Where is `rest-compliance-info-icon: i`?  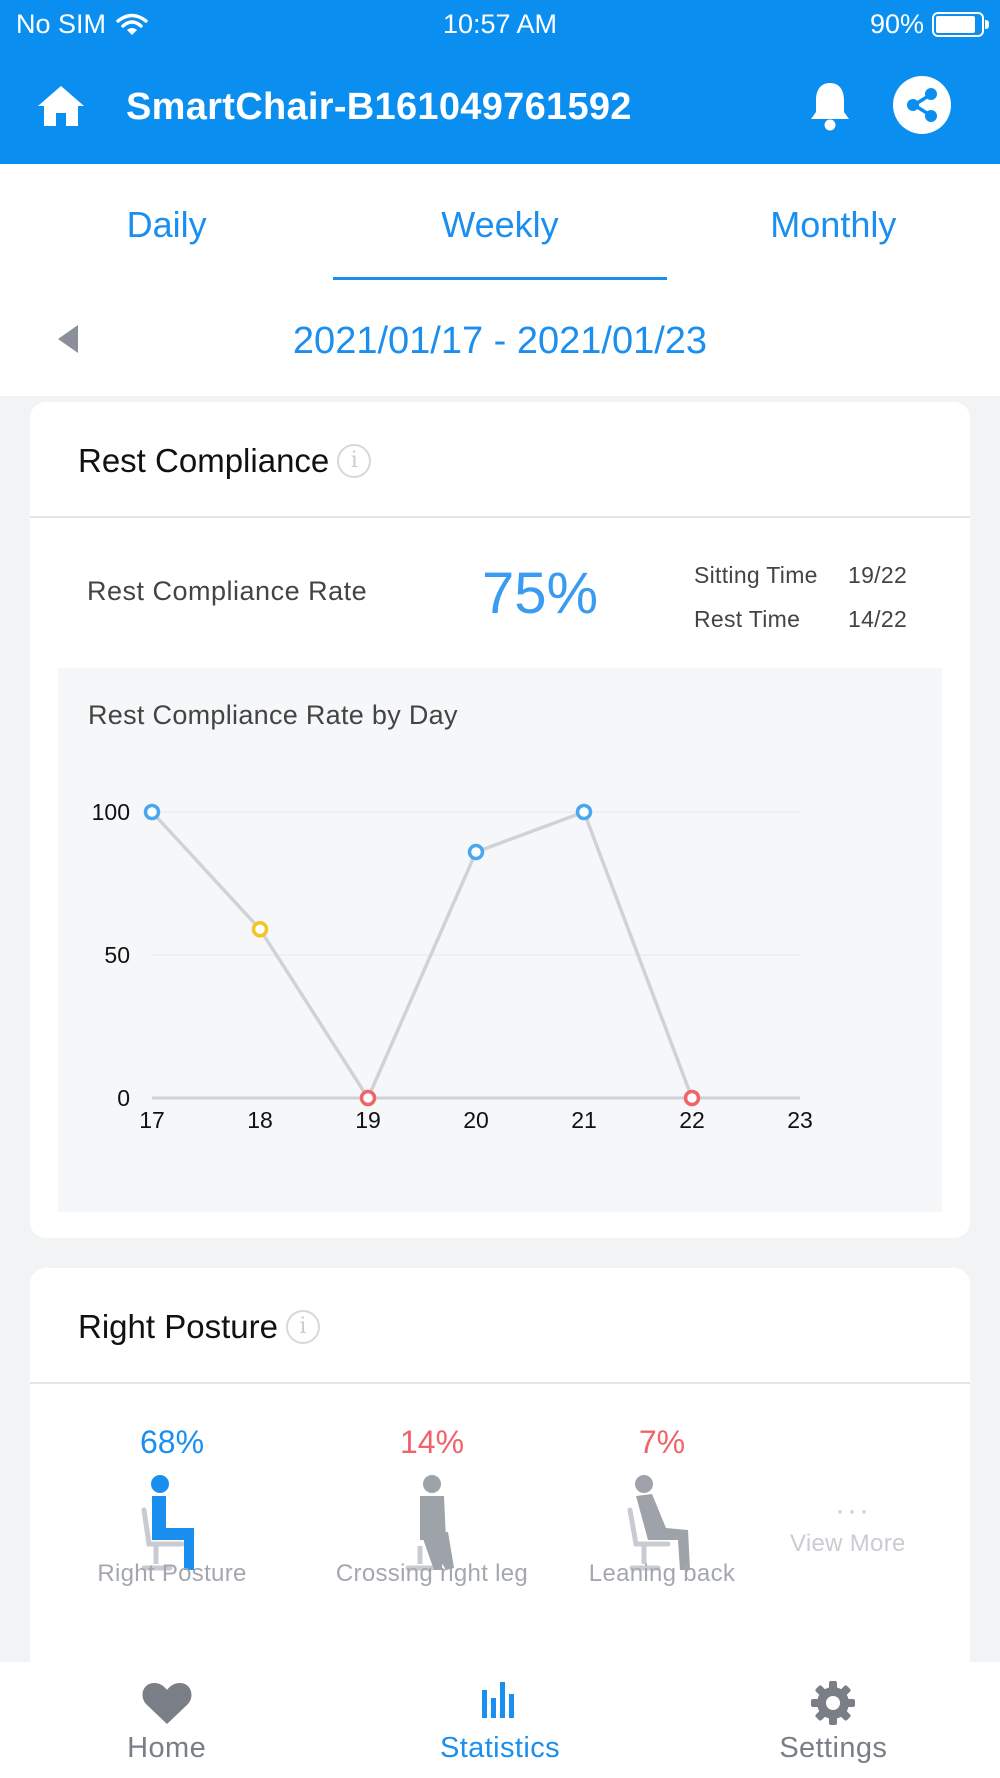
rest-compliance-info-icon: i is located at coordinates (354, 461).